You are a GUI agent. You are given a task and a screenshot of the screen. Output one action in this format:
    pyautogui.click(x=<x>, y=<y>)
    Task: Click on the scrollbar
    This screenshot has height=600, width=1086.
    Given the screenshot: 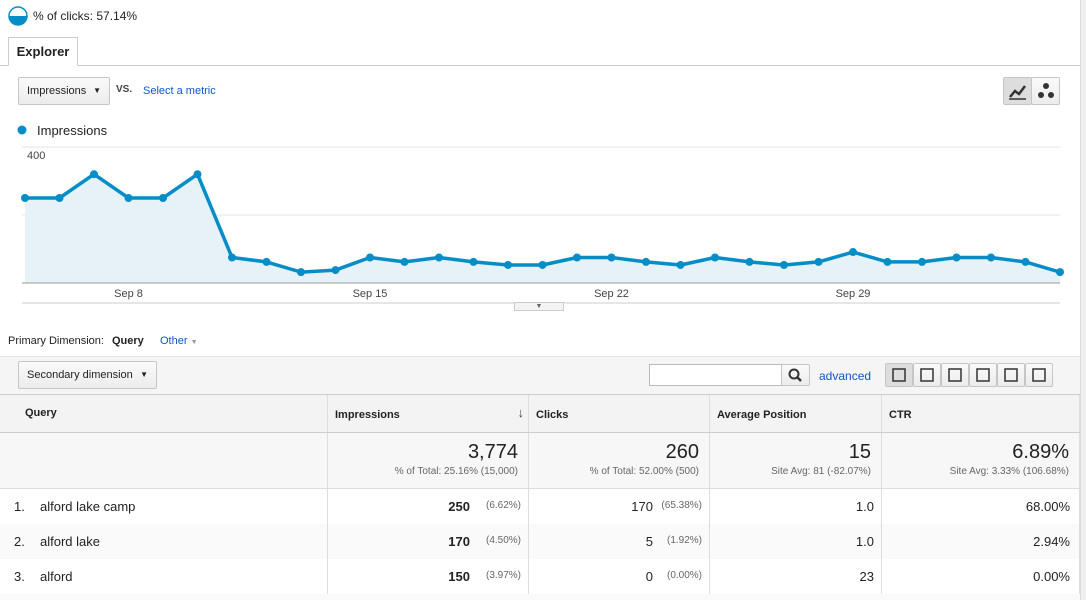 What is the action you would take?
    pyautogui.click(x=1083, y=300)
    